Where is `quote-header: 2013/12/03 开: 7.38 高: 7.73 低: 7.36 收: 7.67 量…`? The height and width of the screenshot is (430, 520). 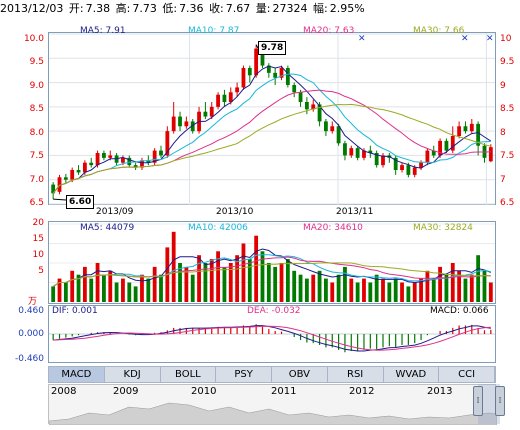 quote-header: 2013/12/03 开: 7.38 高: 7.73 低: 7.36 收: 7.67 量… is located at coordinates (260, 8).